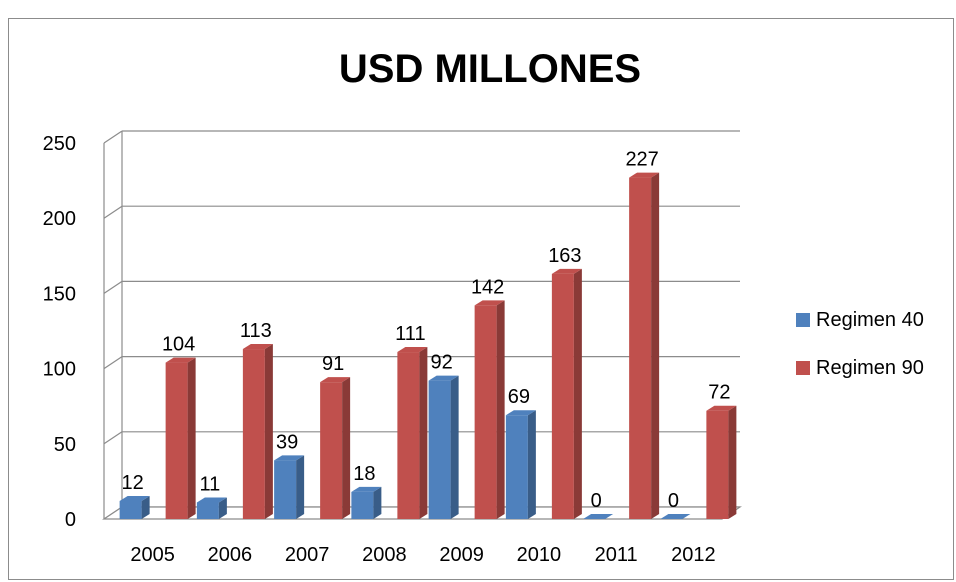 This screenshot has height=582, width=956. What do you see at coordinates (335, 448) in the screenshot?
I see `bar-regimen-90-2007` at bounding box center [335, 448].